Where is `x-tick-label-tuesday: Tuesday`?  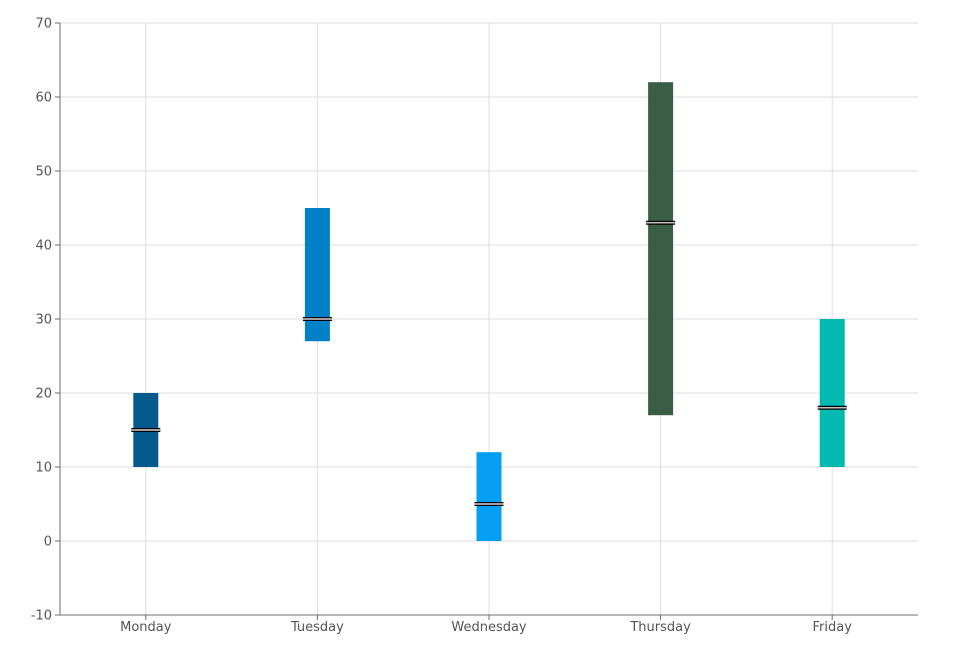
x-tick-label-tuesday: Tuesday is located at coordinates (317, 627).